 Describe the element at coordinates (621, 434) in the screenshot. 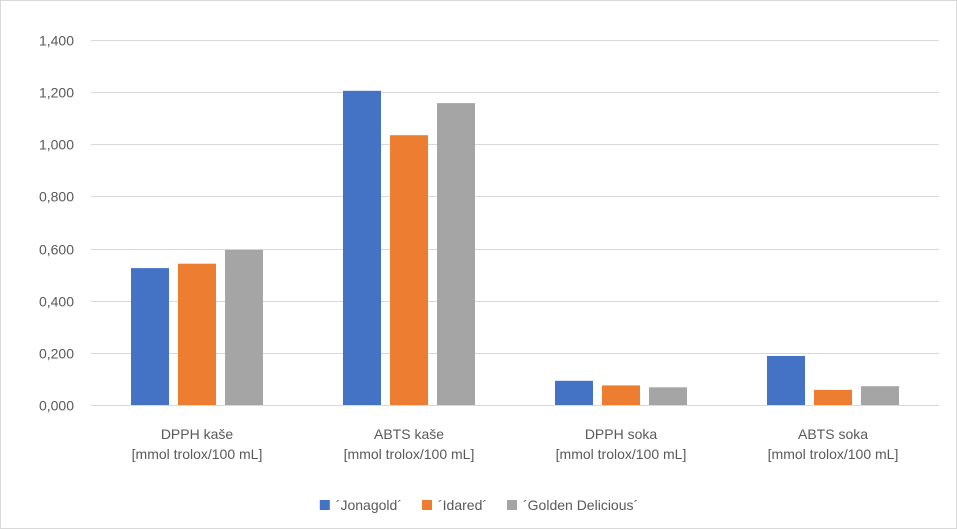

I see `x-category-label: DPPH soka` at that location.